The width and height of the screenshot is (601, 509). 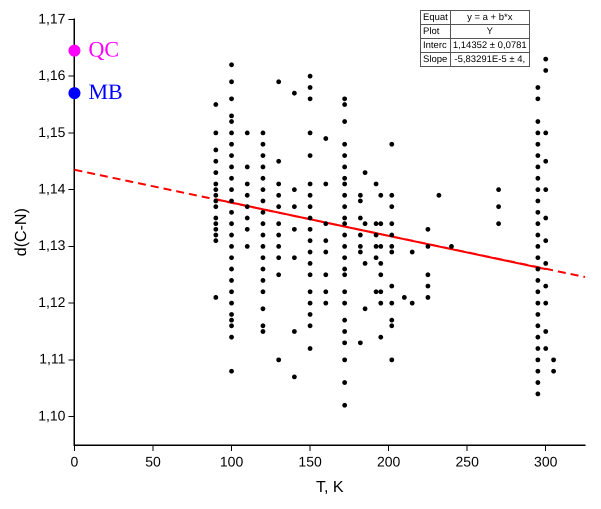 I want to click on series-label: QC, so click(x=104, y=49).